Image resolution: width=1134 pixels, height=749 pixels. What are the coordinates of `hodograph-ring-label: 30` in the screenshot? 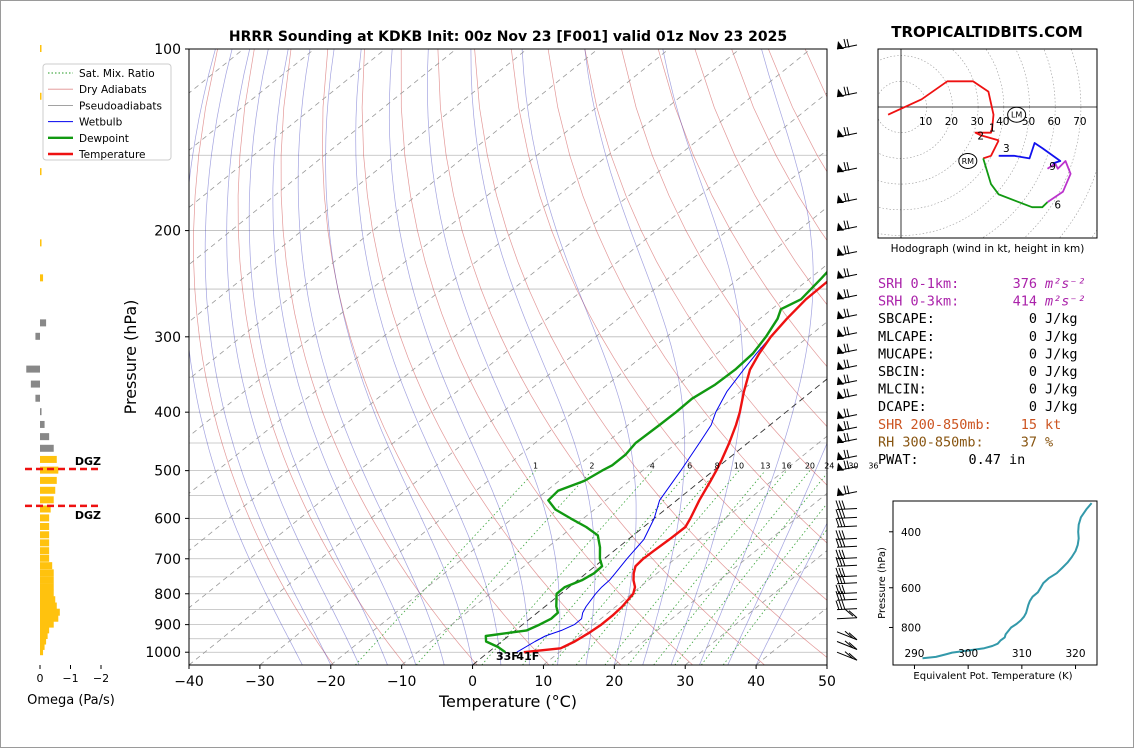 It's located at (976, 122).